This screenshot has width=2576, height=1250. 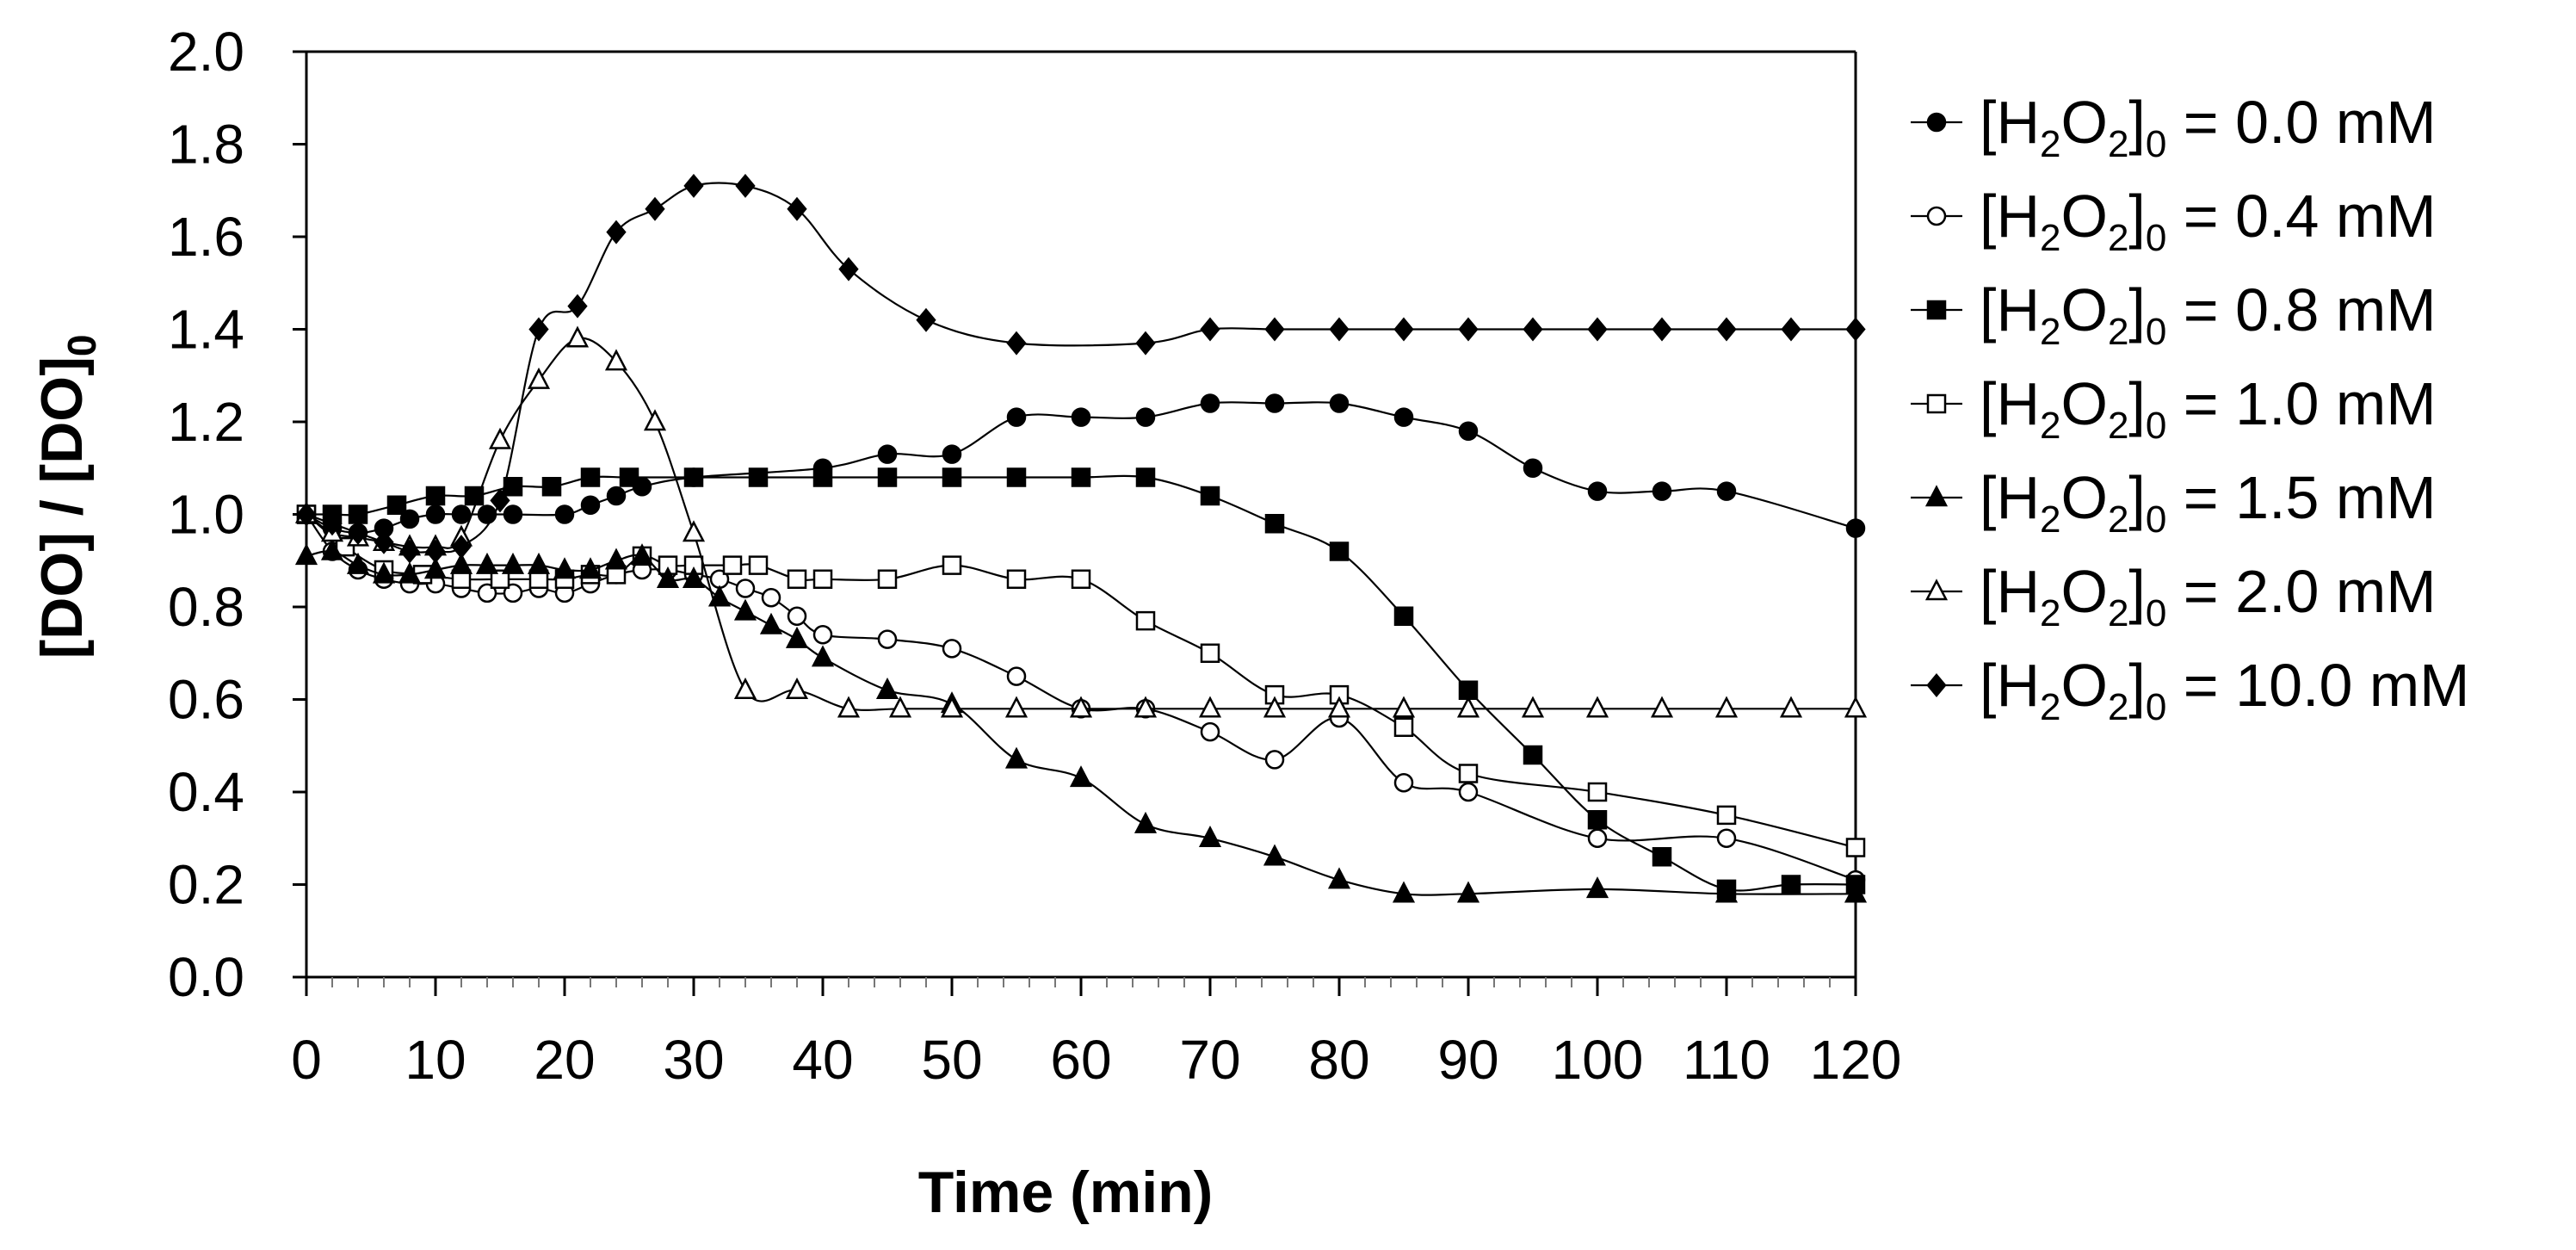 I want to click on legend-label-part: = 10.0 mM, so click(x=2317, y=685).